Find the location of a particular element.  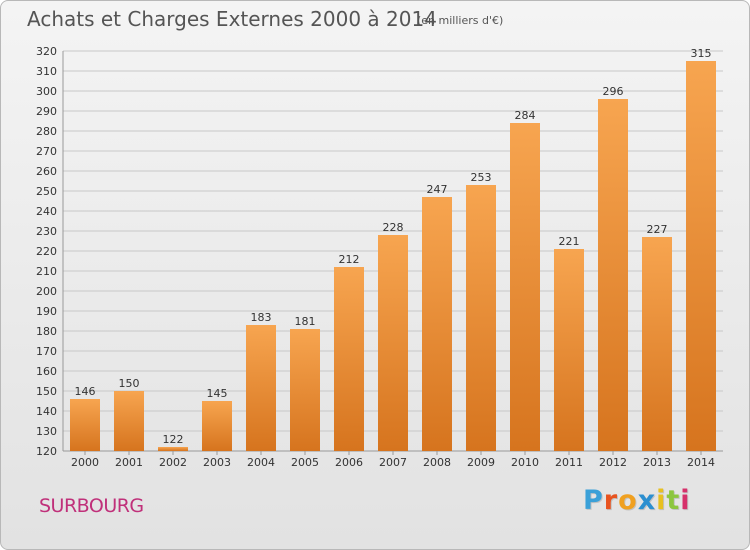

x-tick-label: 2009 is located at coordinates (481, 462).